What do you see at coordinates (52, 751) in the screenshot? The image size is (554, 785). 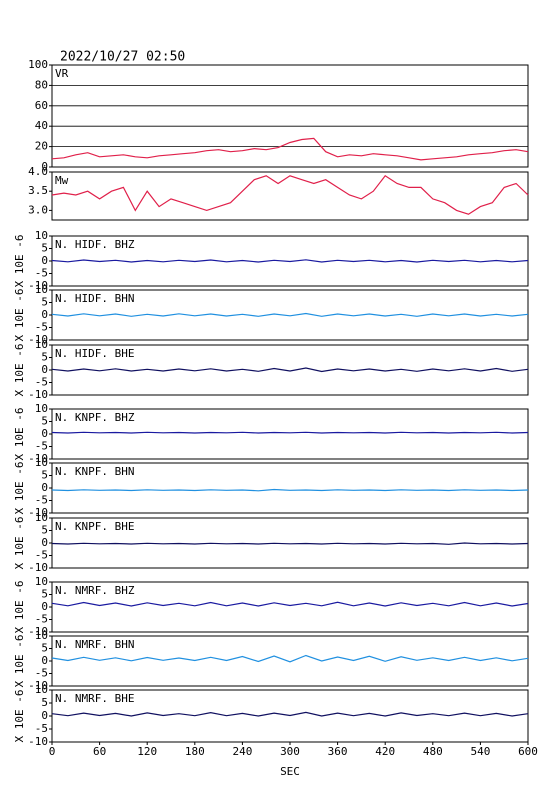 I see `x-tick-label: 0` at bounding box center [52, 751].